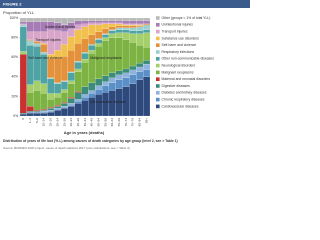 Image resolution: width=320 pixels, height=240 pixels. What do you see at coordinates (186, 79) in the screenshot?
I see `legend-label: Maternal and neonatal disorders` at bounding box center [186, 79].